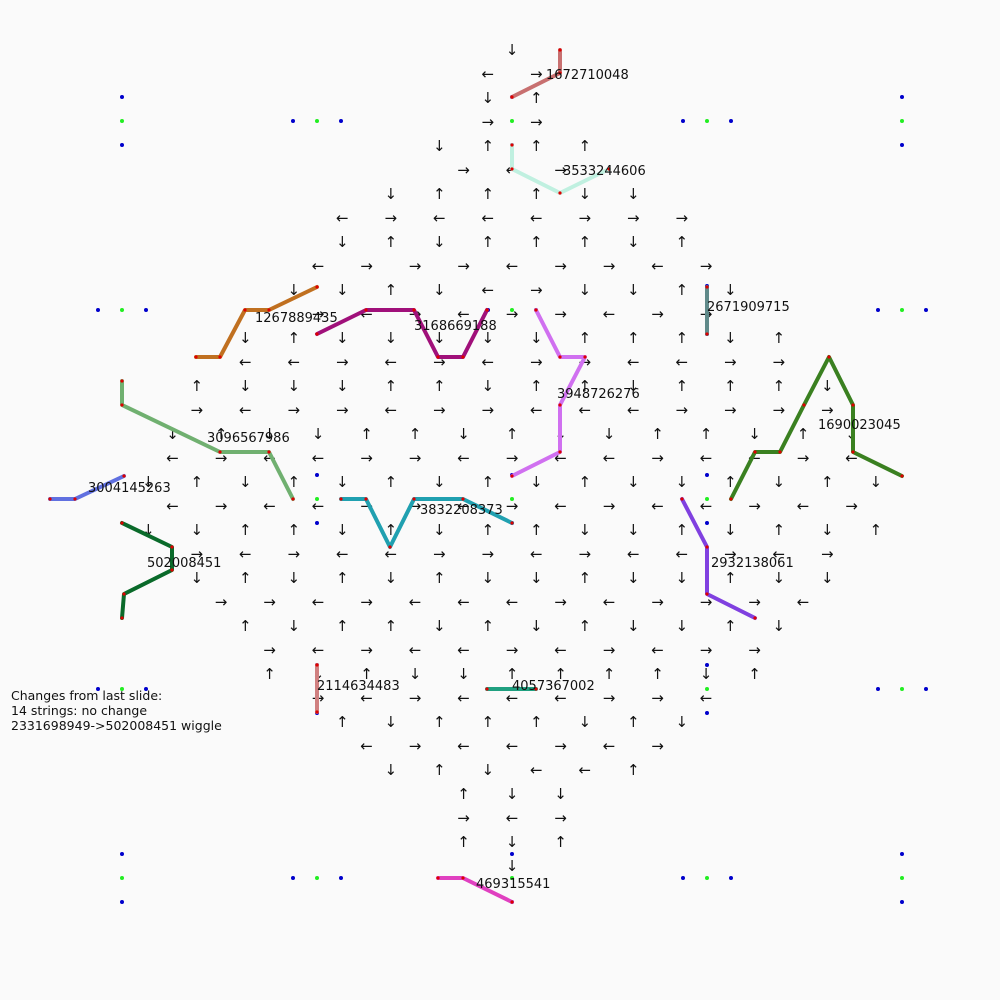 Image resolution: width=1000 pixels, height=1000 pixels. What do you see at coordinates (598, 394) in the screenshot?
I see `string-label: 3948726276` at bounding box center [598, 394].